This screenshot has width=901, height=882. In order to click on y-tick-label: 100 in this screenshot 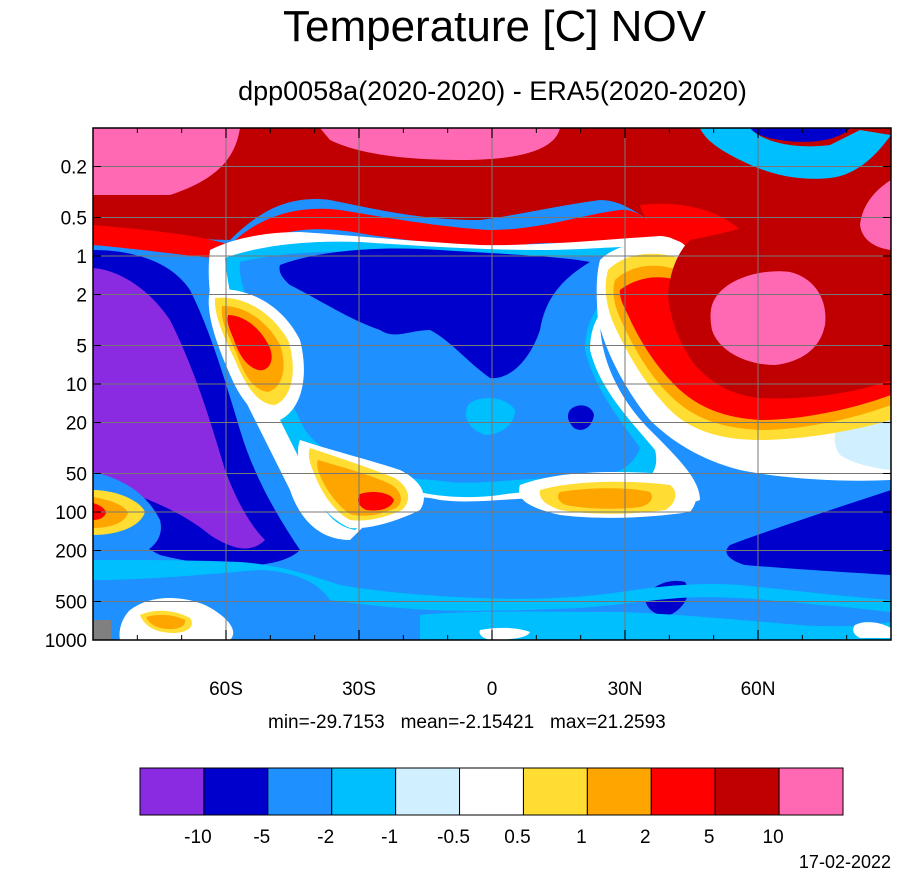, I will do `click(71, 513)`.